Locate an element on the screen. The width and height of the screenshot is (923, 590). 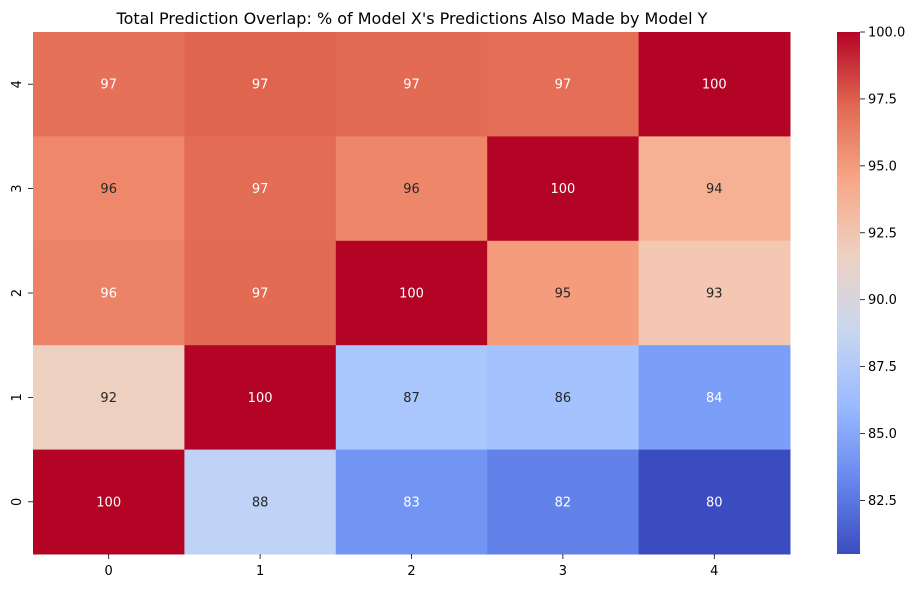
cell-value-label: 86 is located at coordinates (563, 398).